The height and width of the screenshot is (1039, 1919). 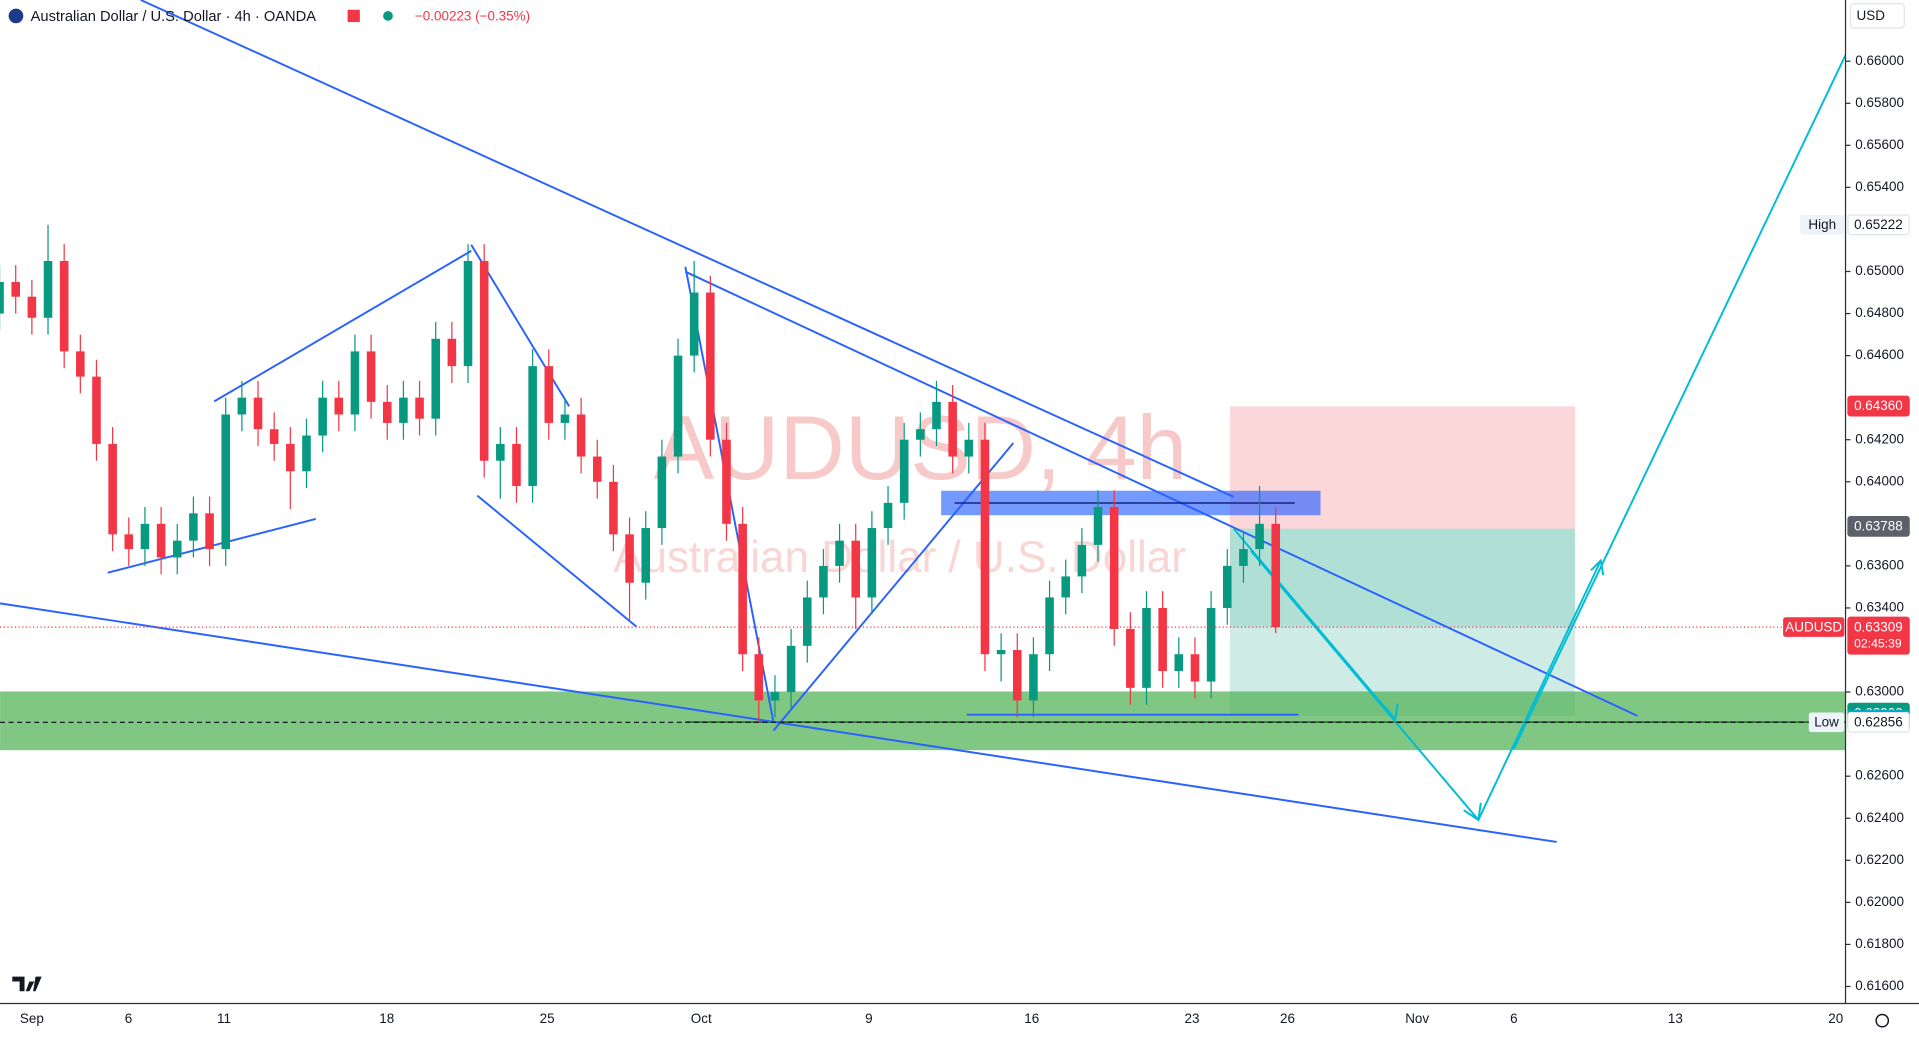 I want to click on price-tag-label: Low, so click(x=1826, y=722).